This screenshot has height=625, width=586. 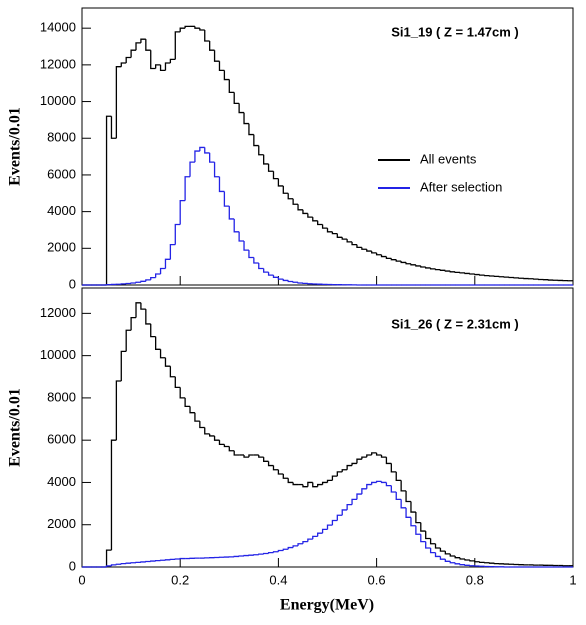 I want to click on x-tick-label: 0.2, so click(x=180, y=579).